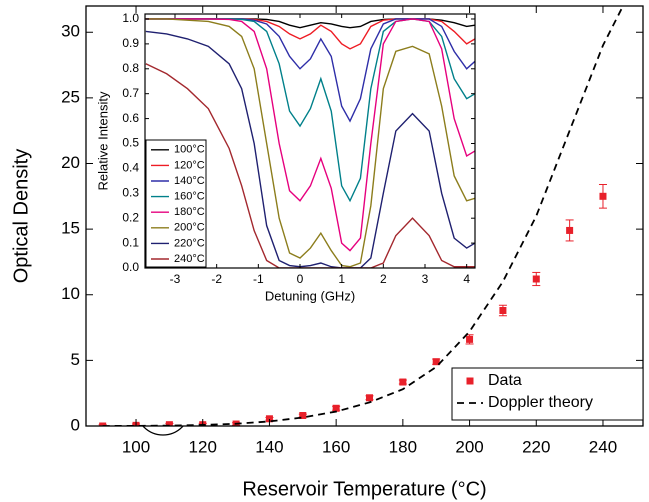 This screenshot has width=649, height=502. I want to click on y-tick-label: 5, so click(75, 359).